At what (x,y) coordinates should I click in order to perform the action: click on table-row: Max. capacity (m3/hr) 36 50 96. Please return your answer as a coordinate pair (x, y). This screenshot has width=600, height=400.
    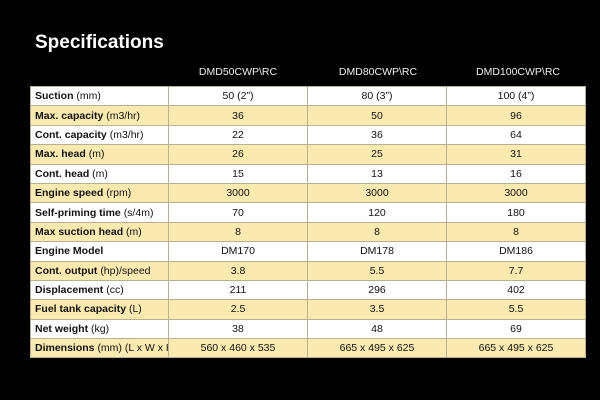
    Looking at the image, I should click on (308, 115).